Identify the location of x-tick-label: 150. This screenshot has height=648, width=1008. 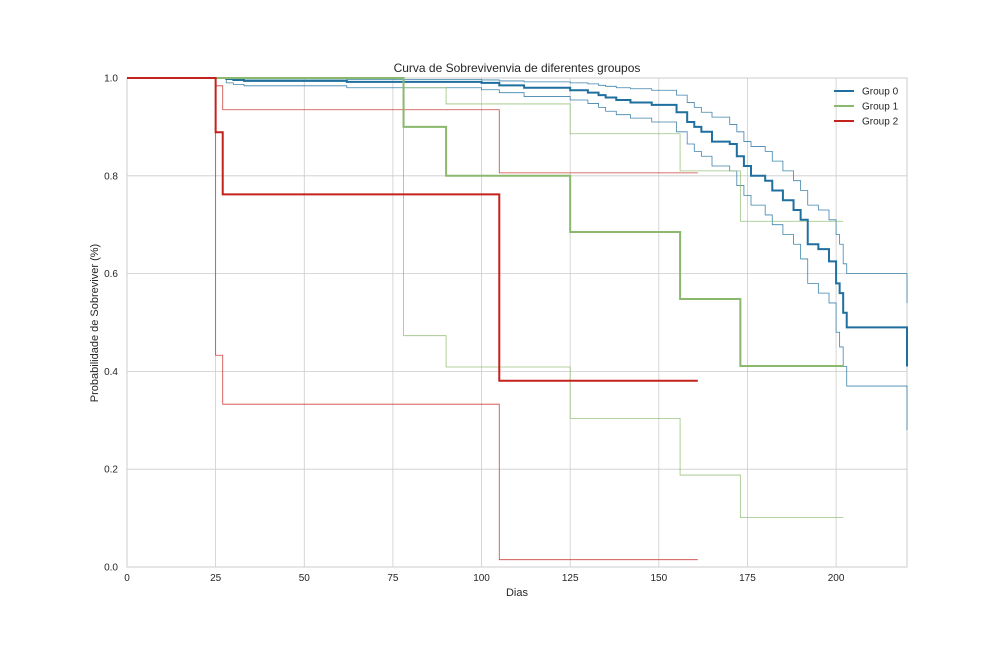
(658, 578).